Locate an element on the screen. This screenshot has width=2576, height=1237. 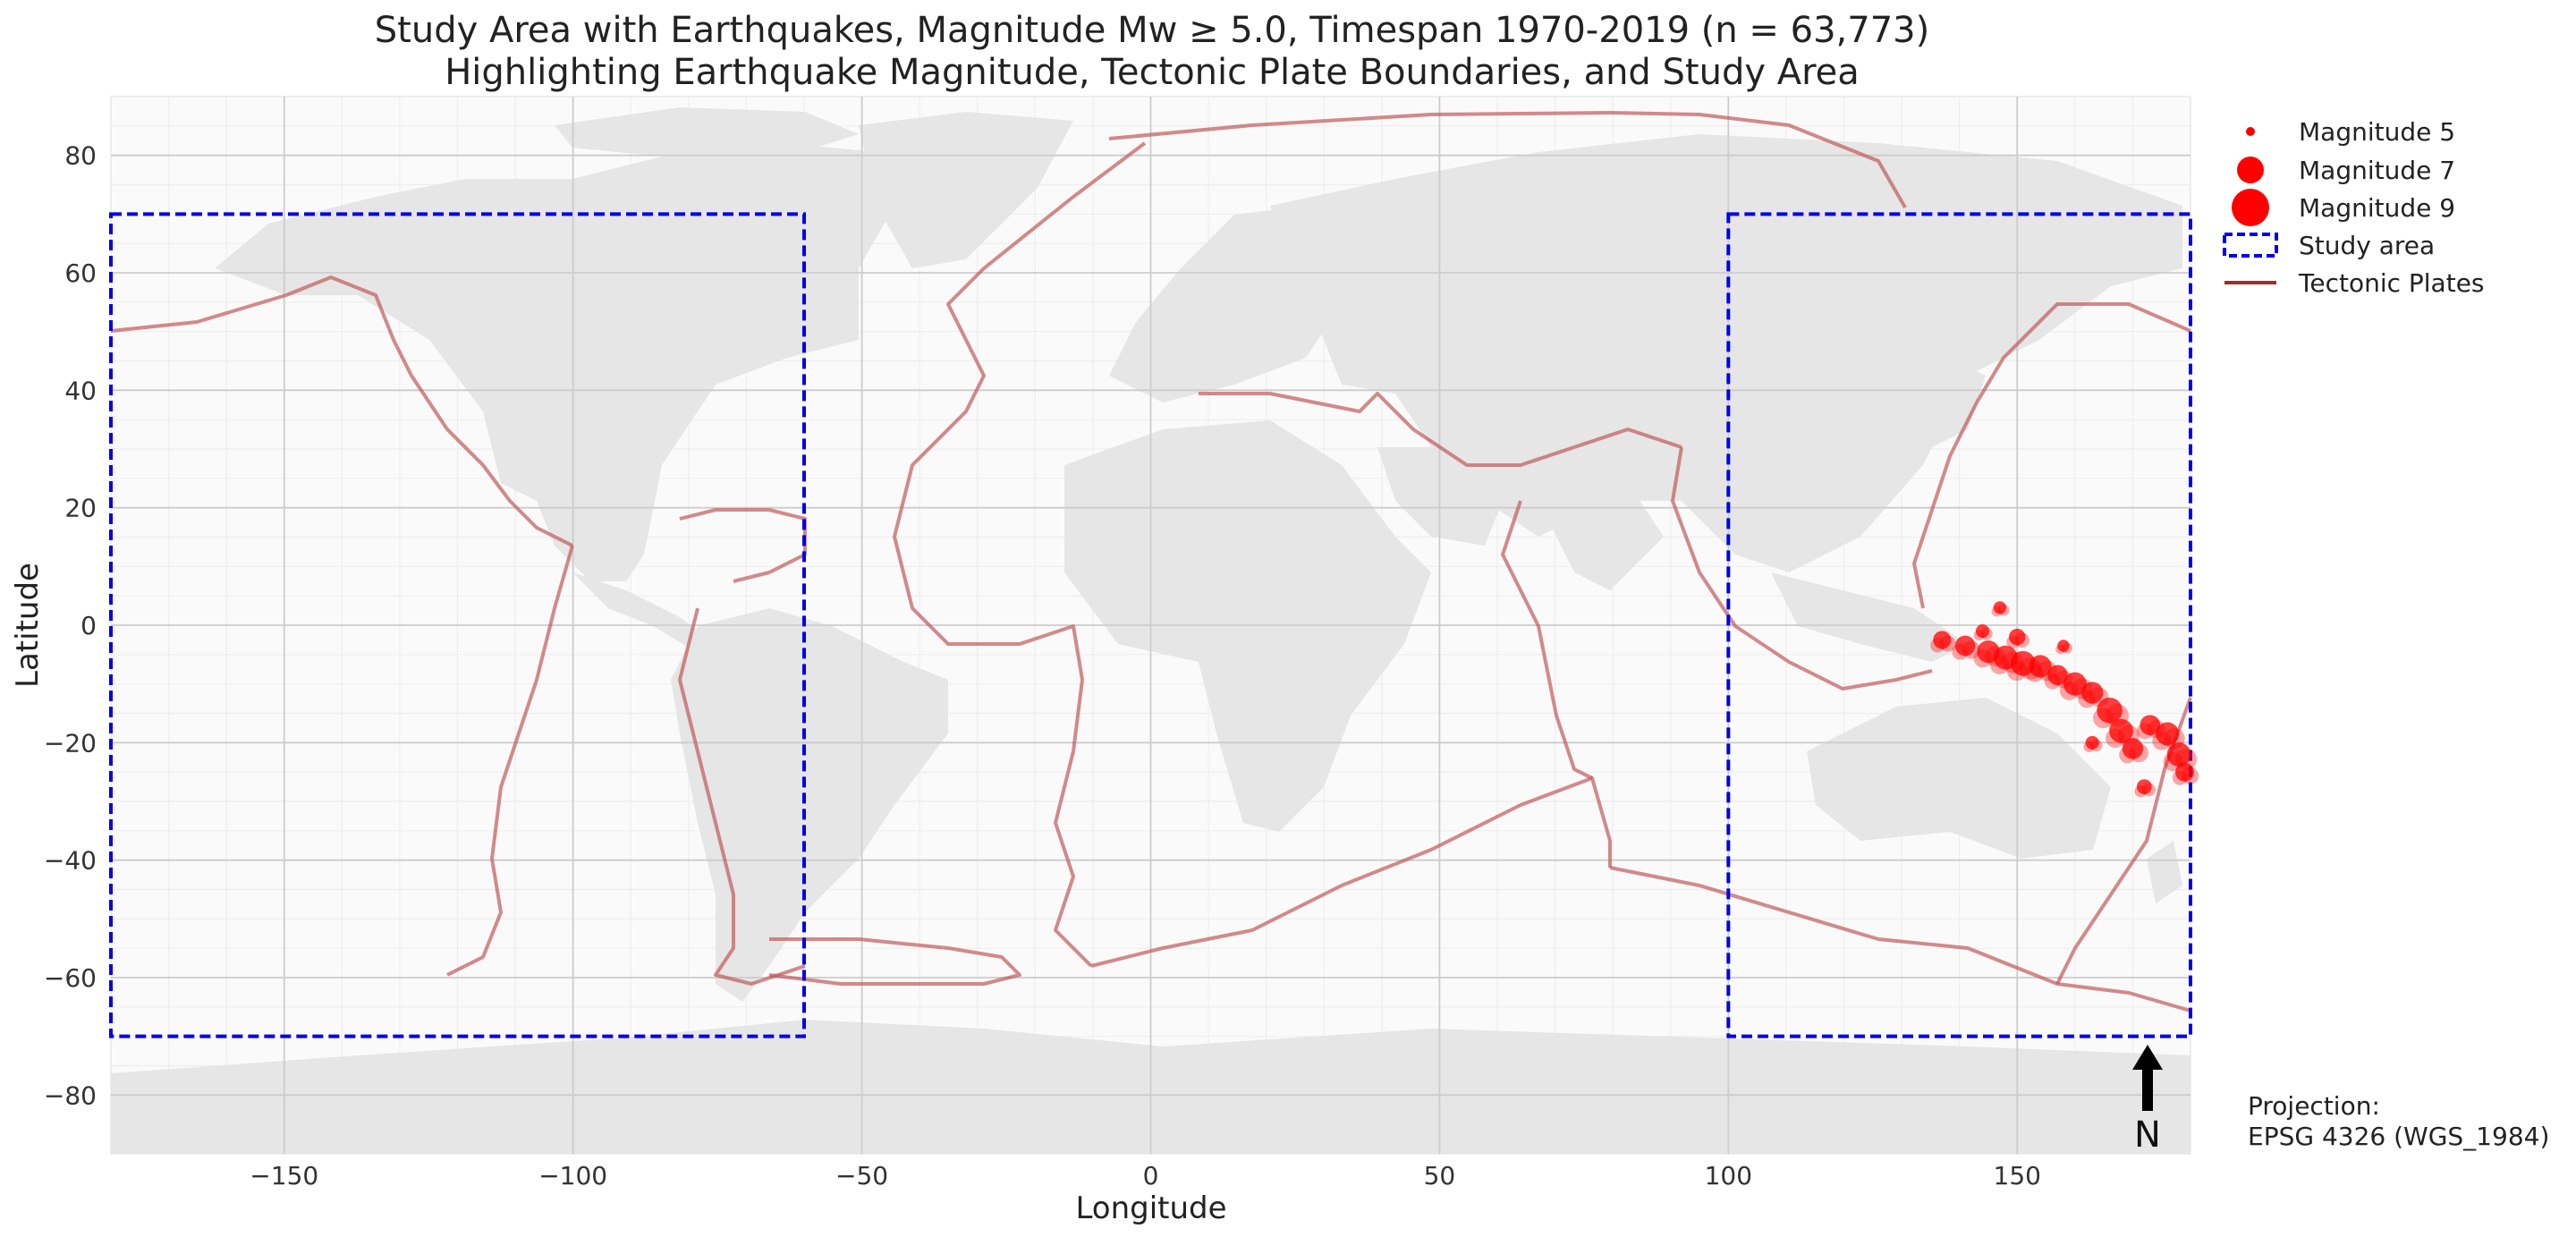
x-tick-label: 50 is located at coordinates (1440, 1175).